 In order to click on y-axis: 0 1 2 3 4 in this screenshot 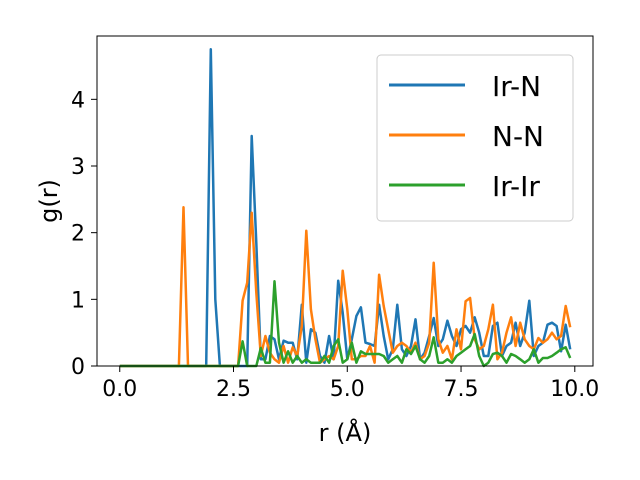, I will do `click(84, 234)`.